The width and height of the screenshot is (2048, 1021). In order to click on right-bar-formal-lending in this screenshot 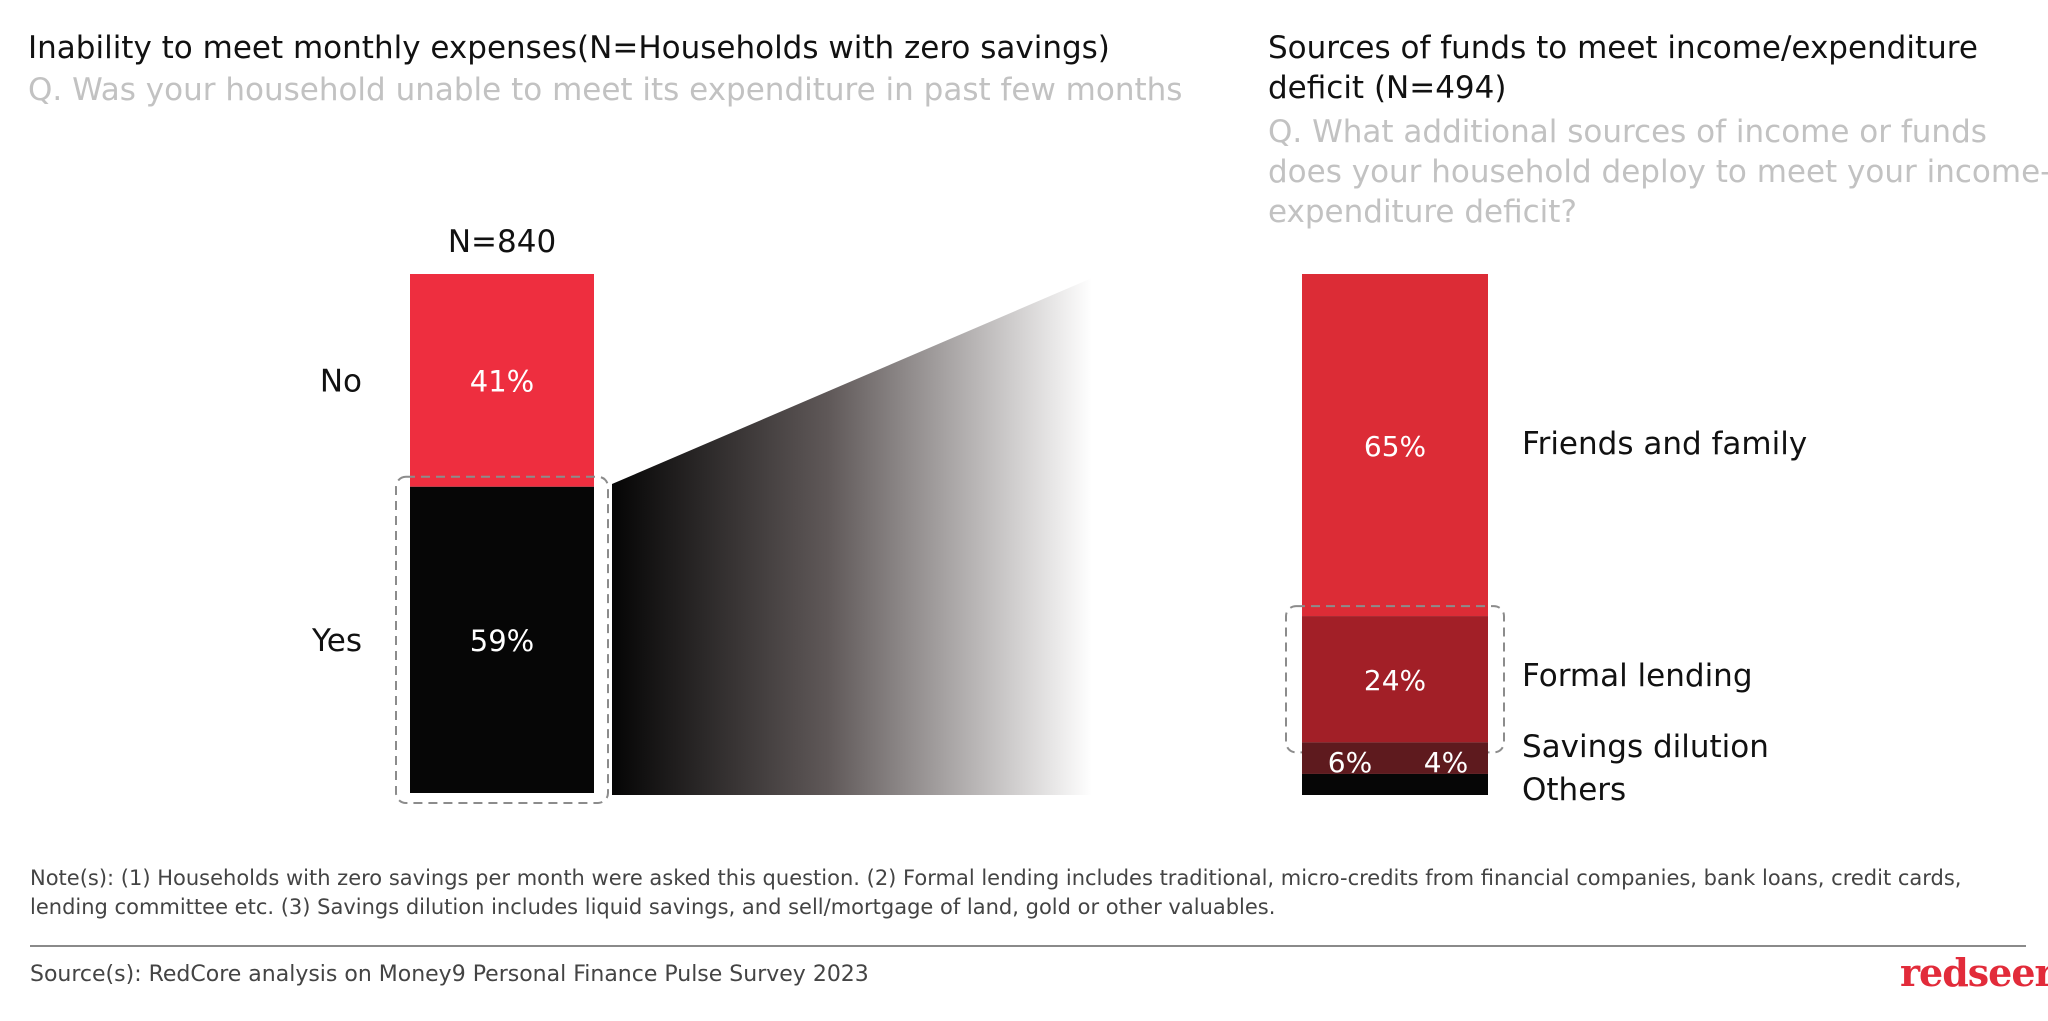, I will do `click(1395, 679)`.